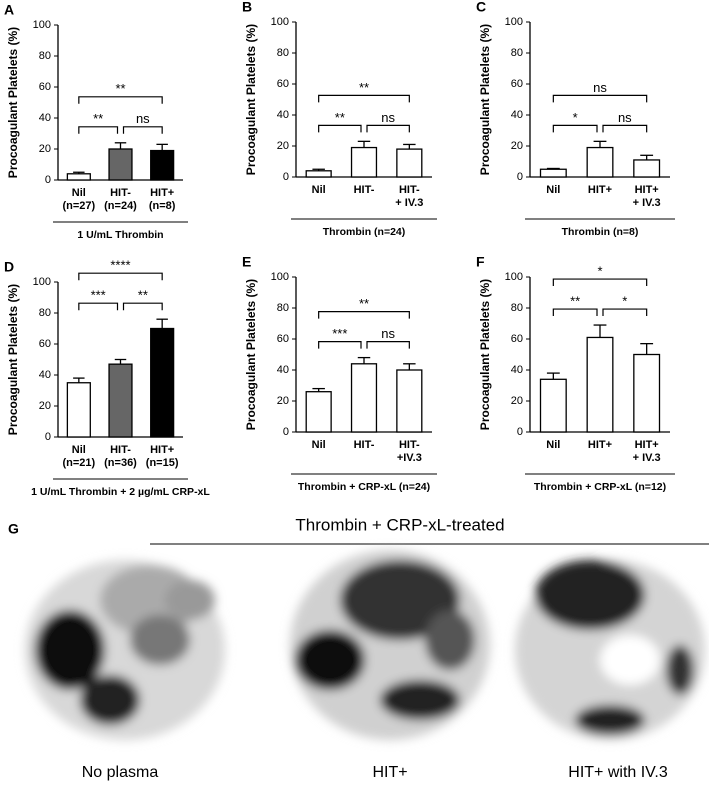 This screenshot has height=788, width=709. I want to click on x-tick-label: (n=8), so click(162, 206).